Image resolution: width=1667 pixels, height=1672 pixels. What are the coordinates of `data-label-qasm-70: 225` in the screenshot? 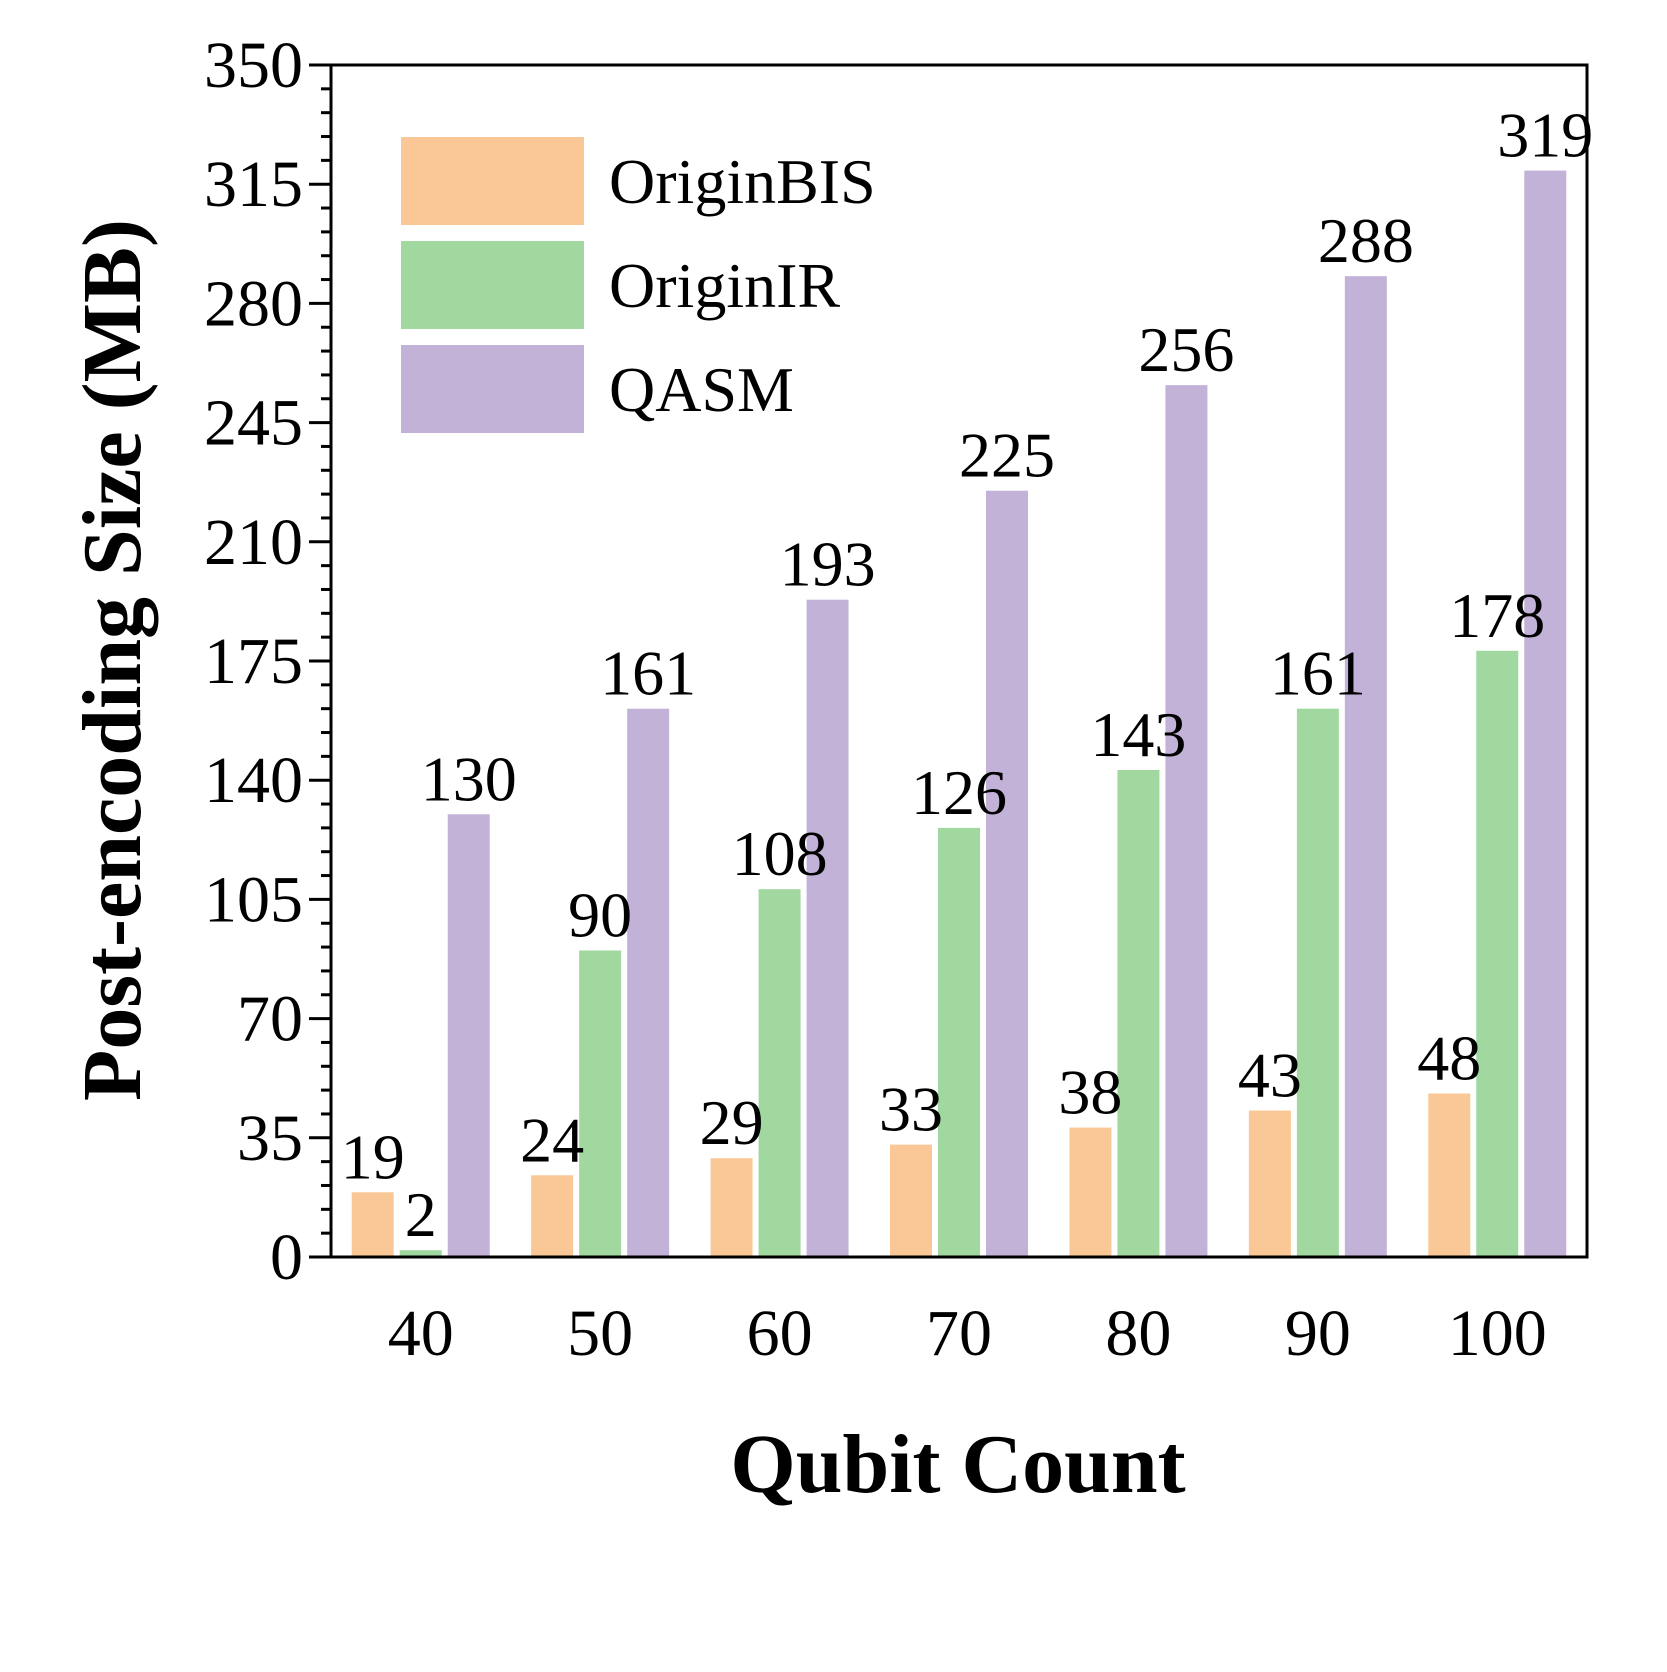 It's located at (1007, 455).